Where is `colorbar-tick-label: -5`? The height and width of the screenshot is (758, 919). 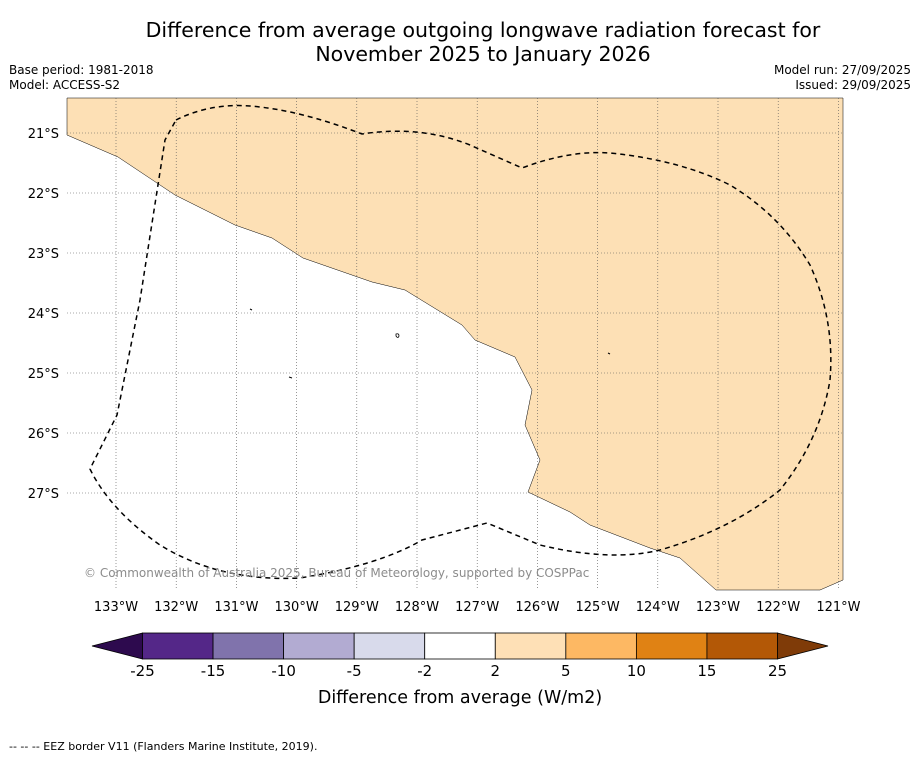 colorbar-tick-label: -5 is located at coordinates (354, 671).